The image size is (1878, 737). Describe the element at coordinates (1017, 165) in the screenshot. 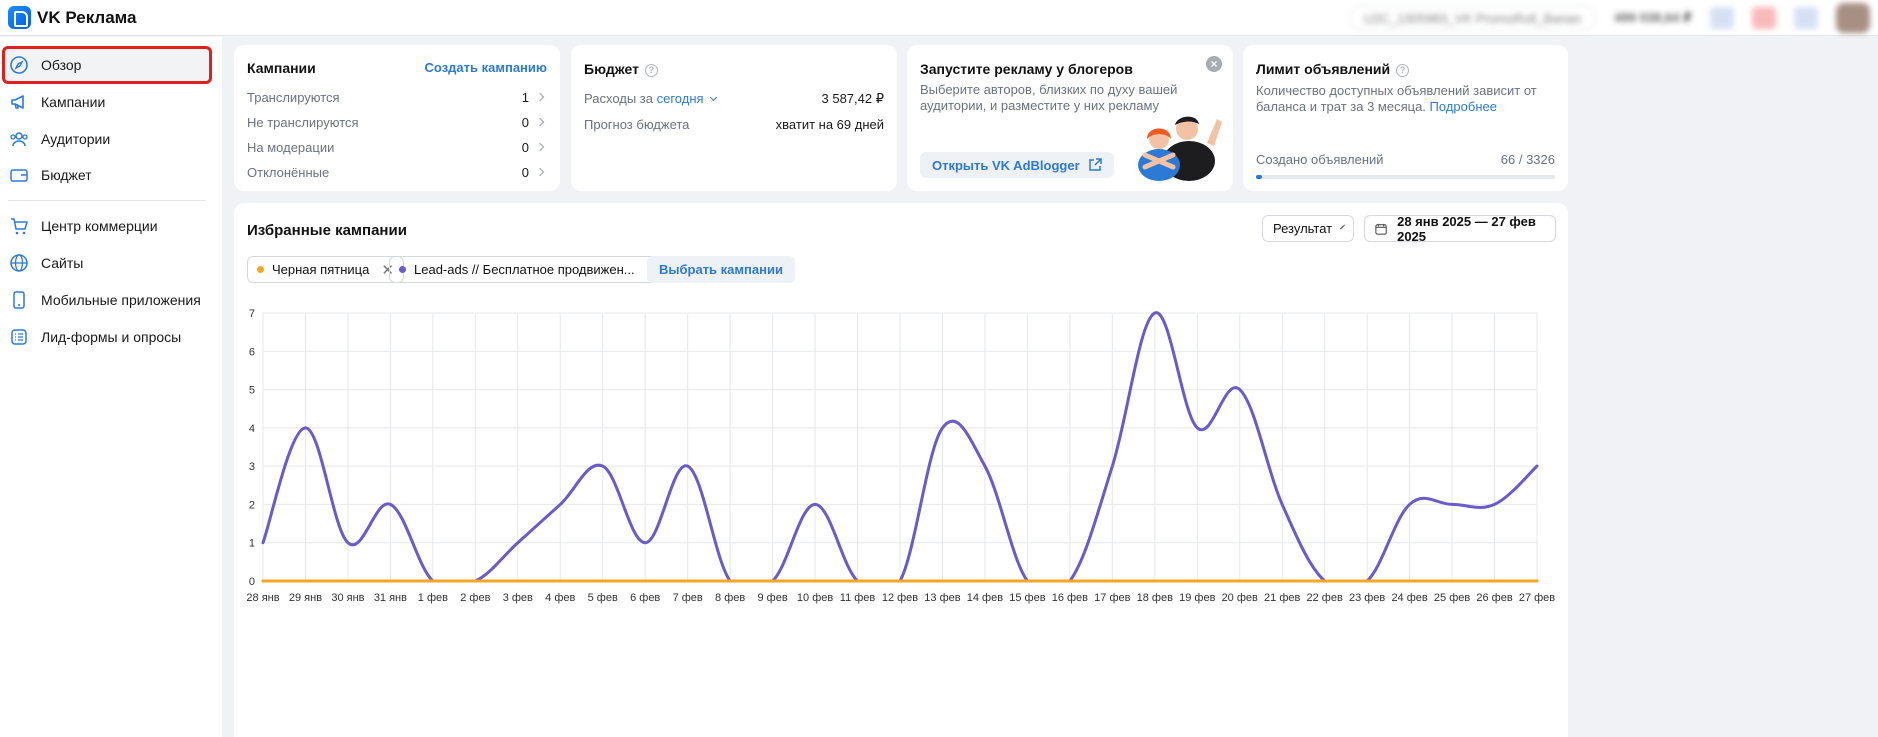

I see `open-adblogger-button: Открыть VK AdBlogger` at that location.